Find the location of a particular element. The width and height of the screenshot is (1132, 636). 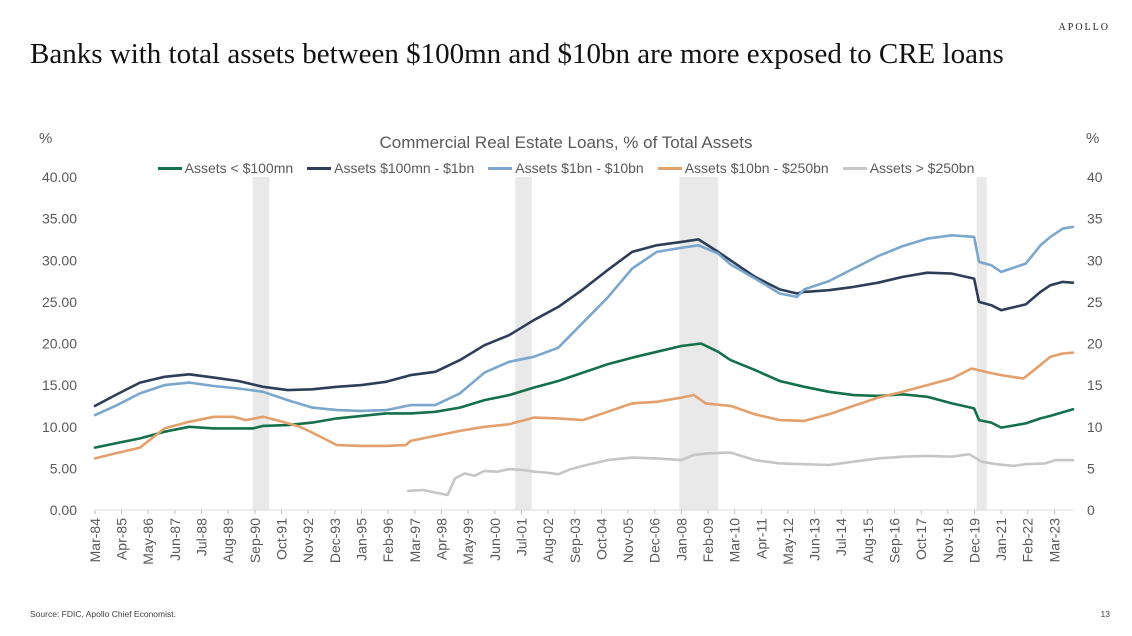

x-tick-label: Apr-98 is located at coordinates (441, 539).